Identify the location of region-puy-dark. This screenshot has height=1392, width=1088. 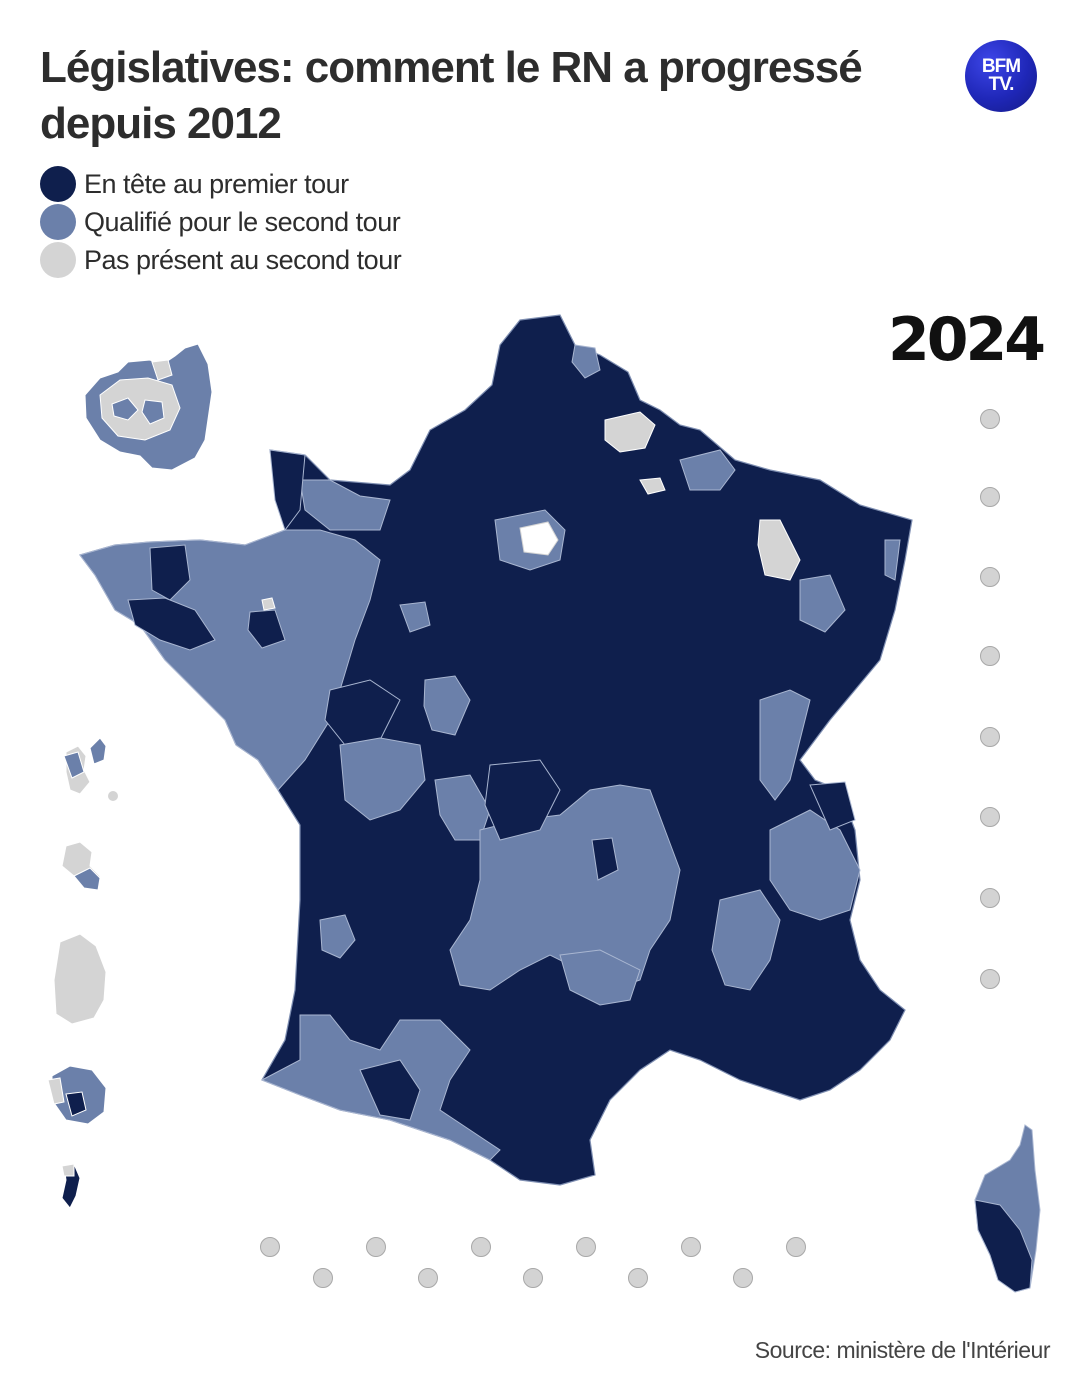
(605, 859).